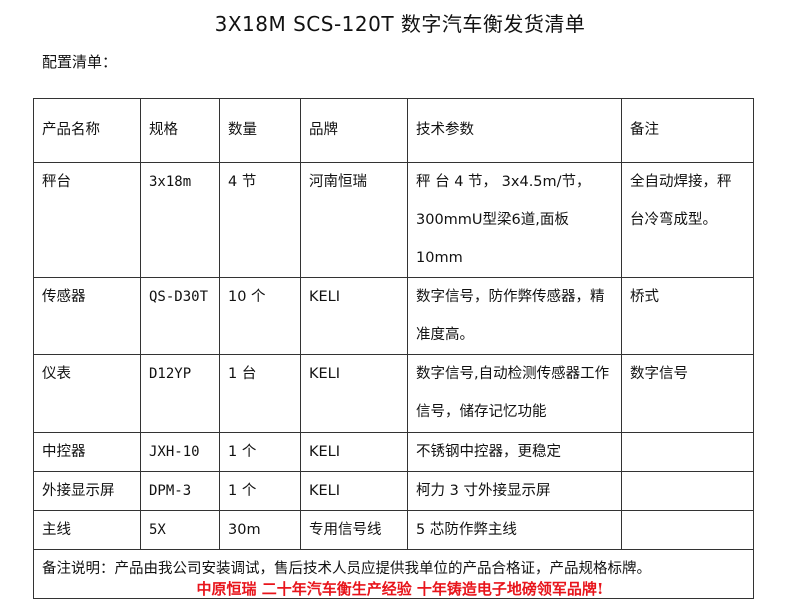 This screenshot has height=602, width=800. What do you see at coordinates (80, 62) in the screenshot?
I see `config-list-label: 配置清单：` at bounding box center [80, 62].